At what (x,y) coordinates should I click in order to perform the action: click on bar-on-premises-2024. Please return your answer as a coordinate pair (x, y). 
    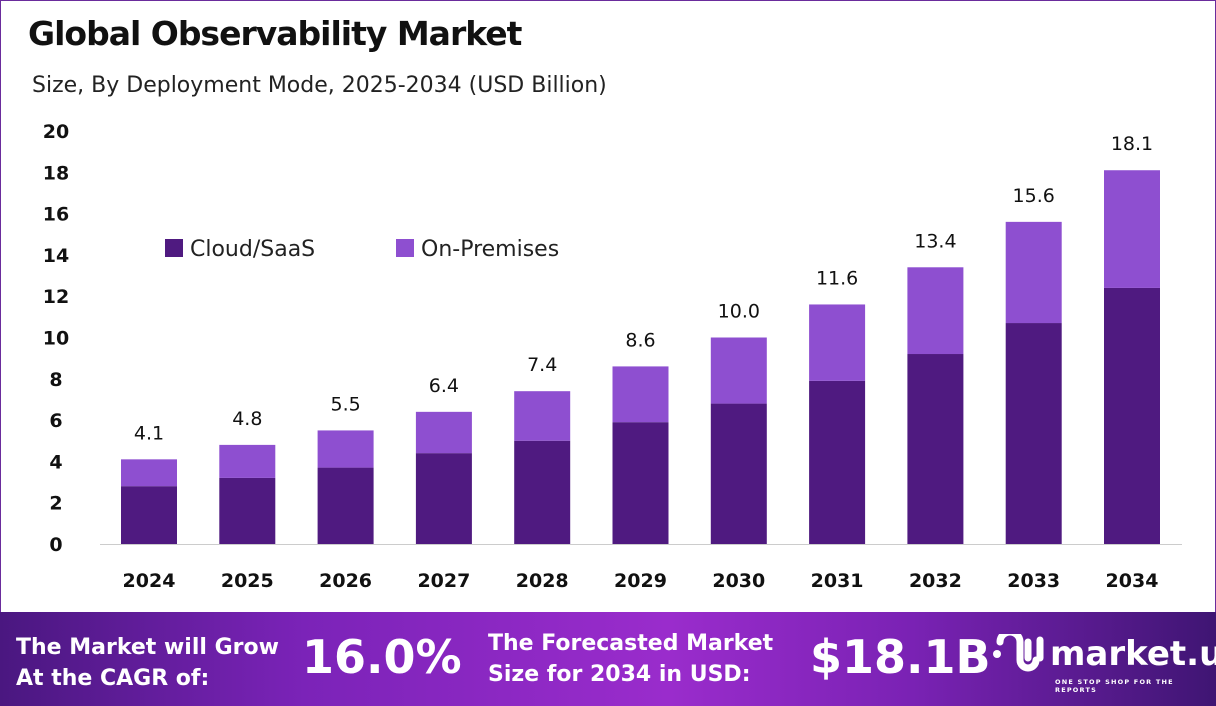
    Looking at the image, I should click on (149, 473).